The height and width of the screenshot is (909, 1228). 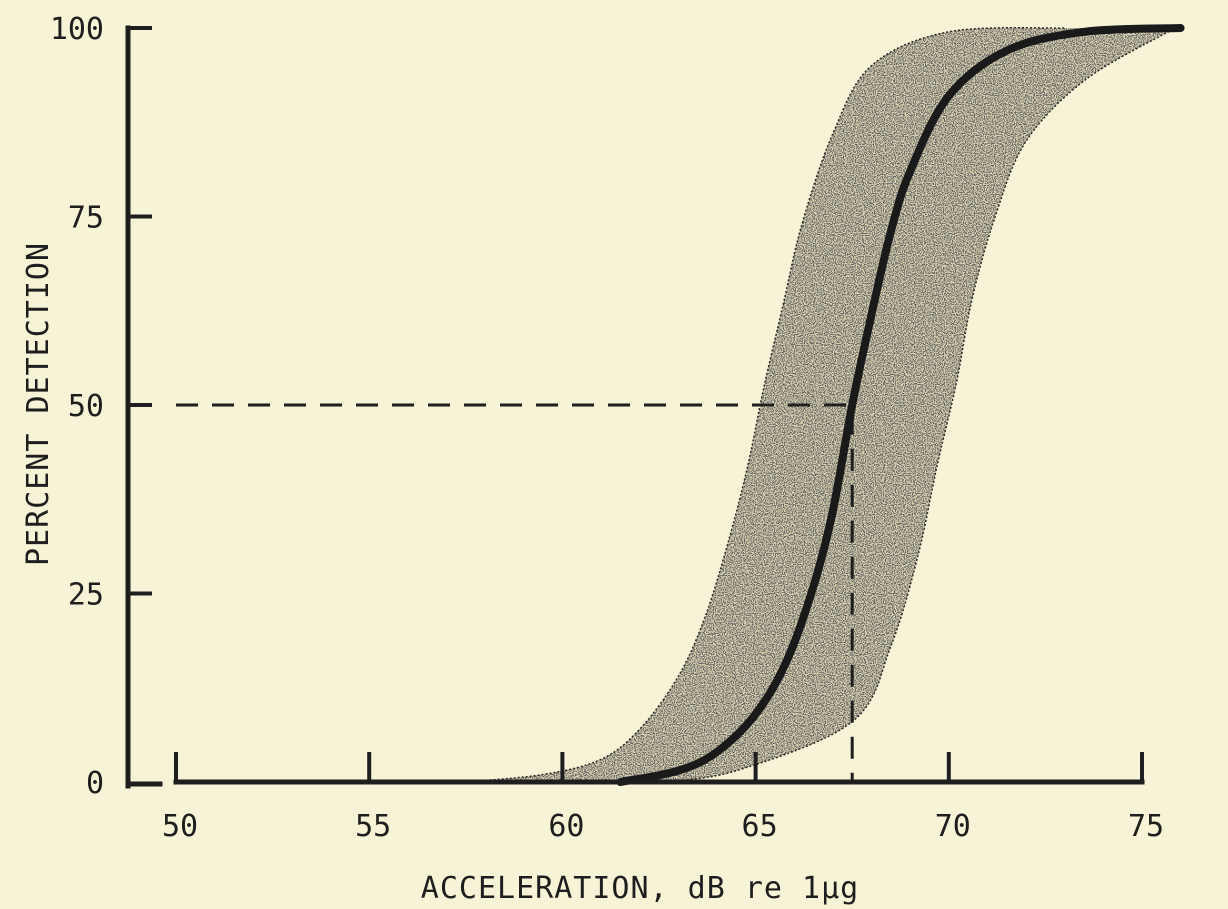 What do you see at coordinates (86, 595) in the screenshot?
I see `y-tick-label: 25` at bounding box center [86, 595].